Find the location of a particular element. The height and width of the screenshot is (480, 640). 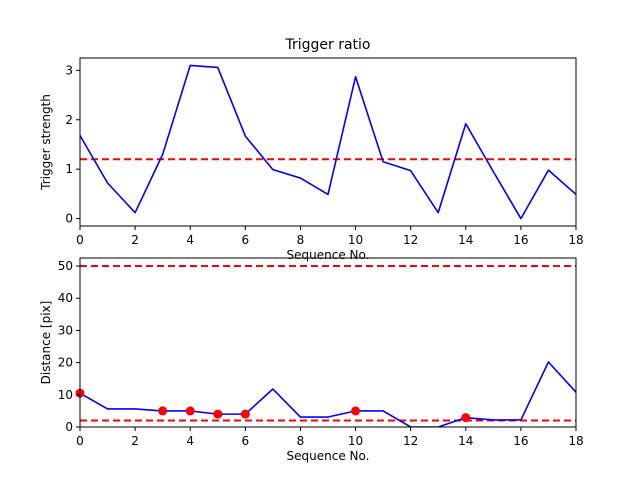

y-tick-label: 20 is located at coordinates (65, 363).